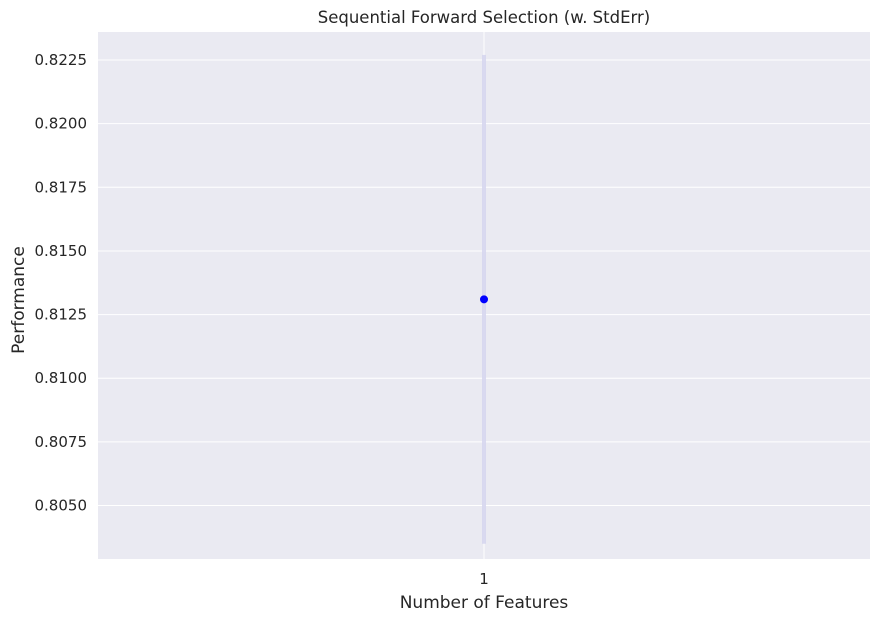 Image resolution: width=882 pixels, height=620 pixels. What do you see at coordinates (484, 603) in the screenshot?
I see `x-axis-label: Number of Features` at bounding box center [484, 603].